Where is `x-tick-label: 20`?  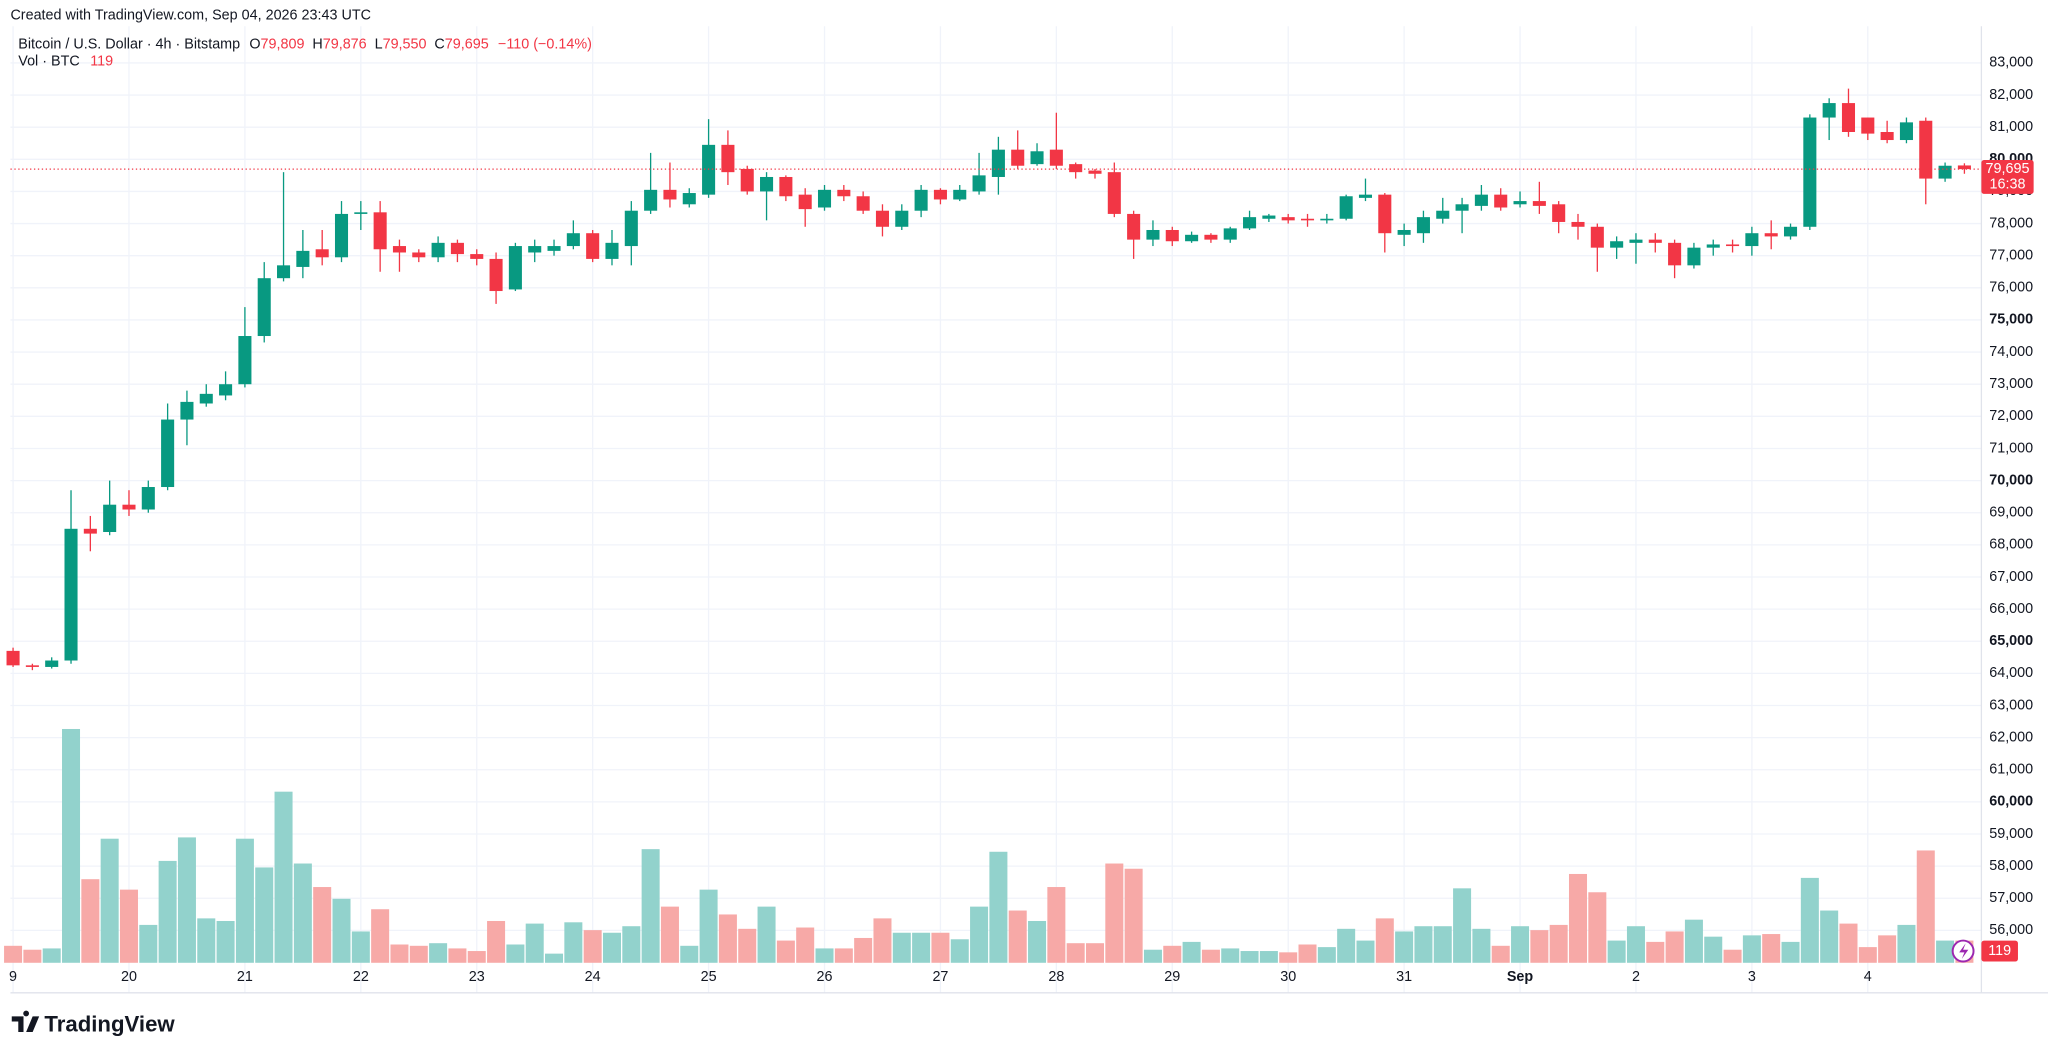
x-tick-label: 20 is located at coordinates (129, 977).